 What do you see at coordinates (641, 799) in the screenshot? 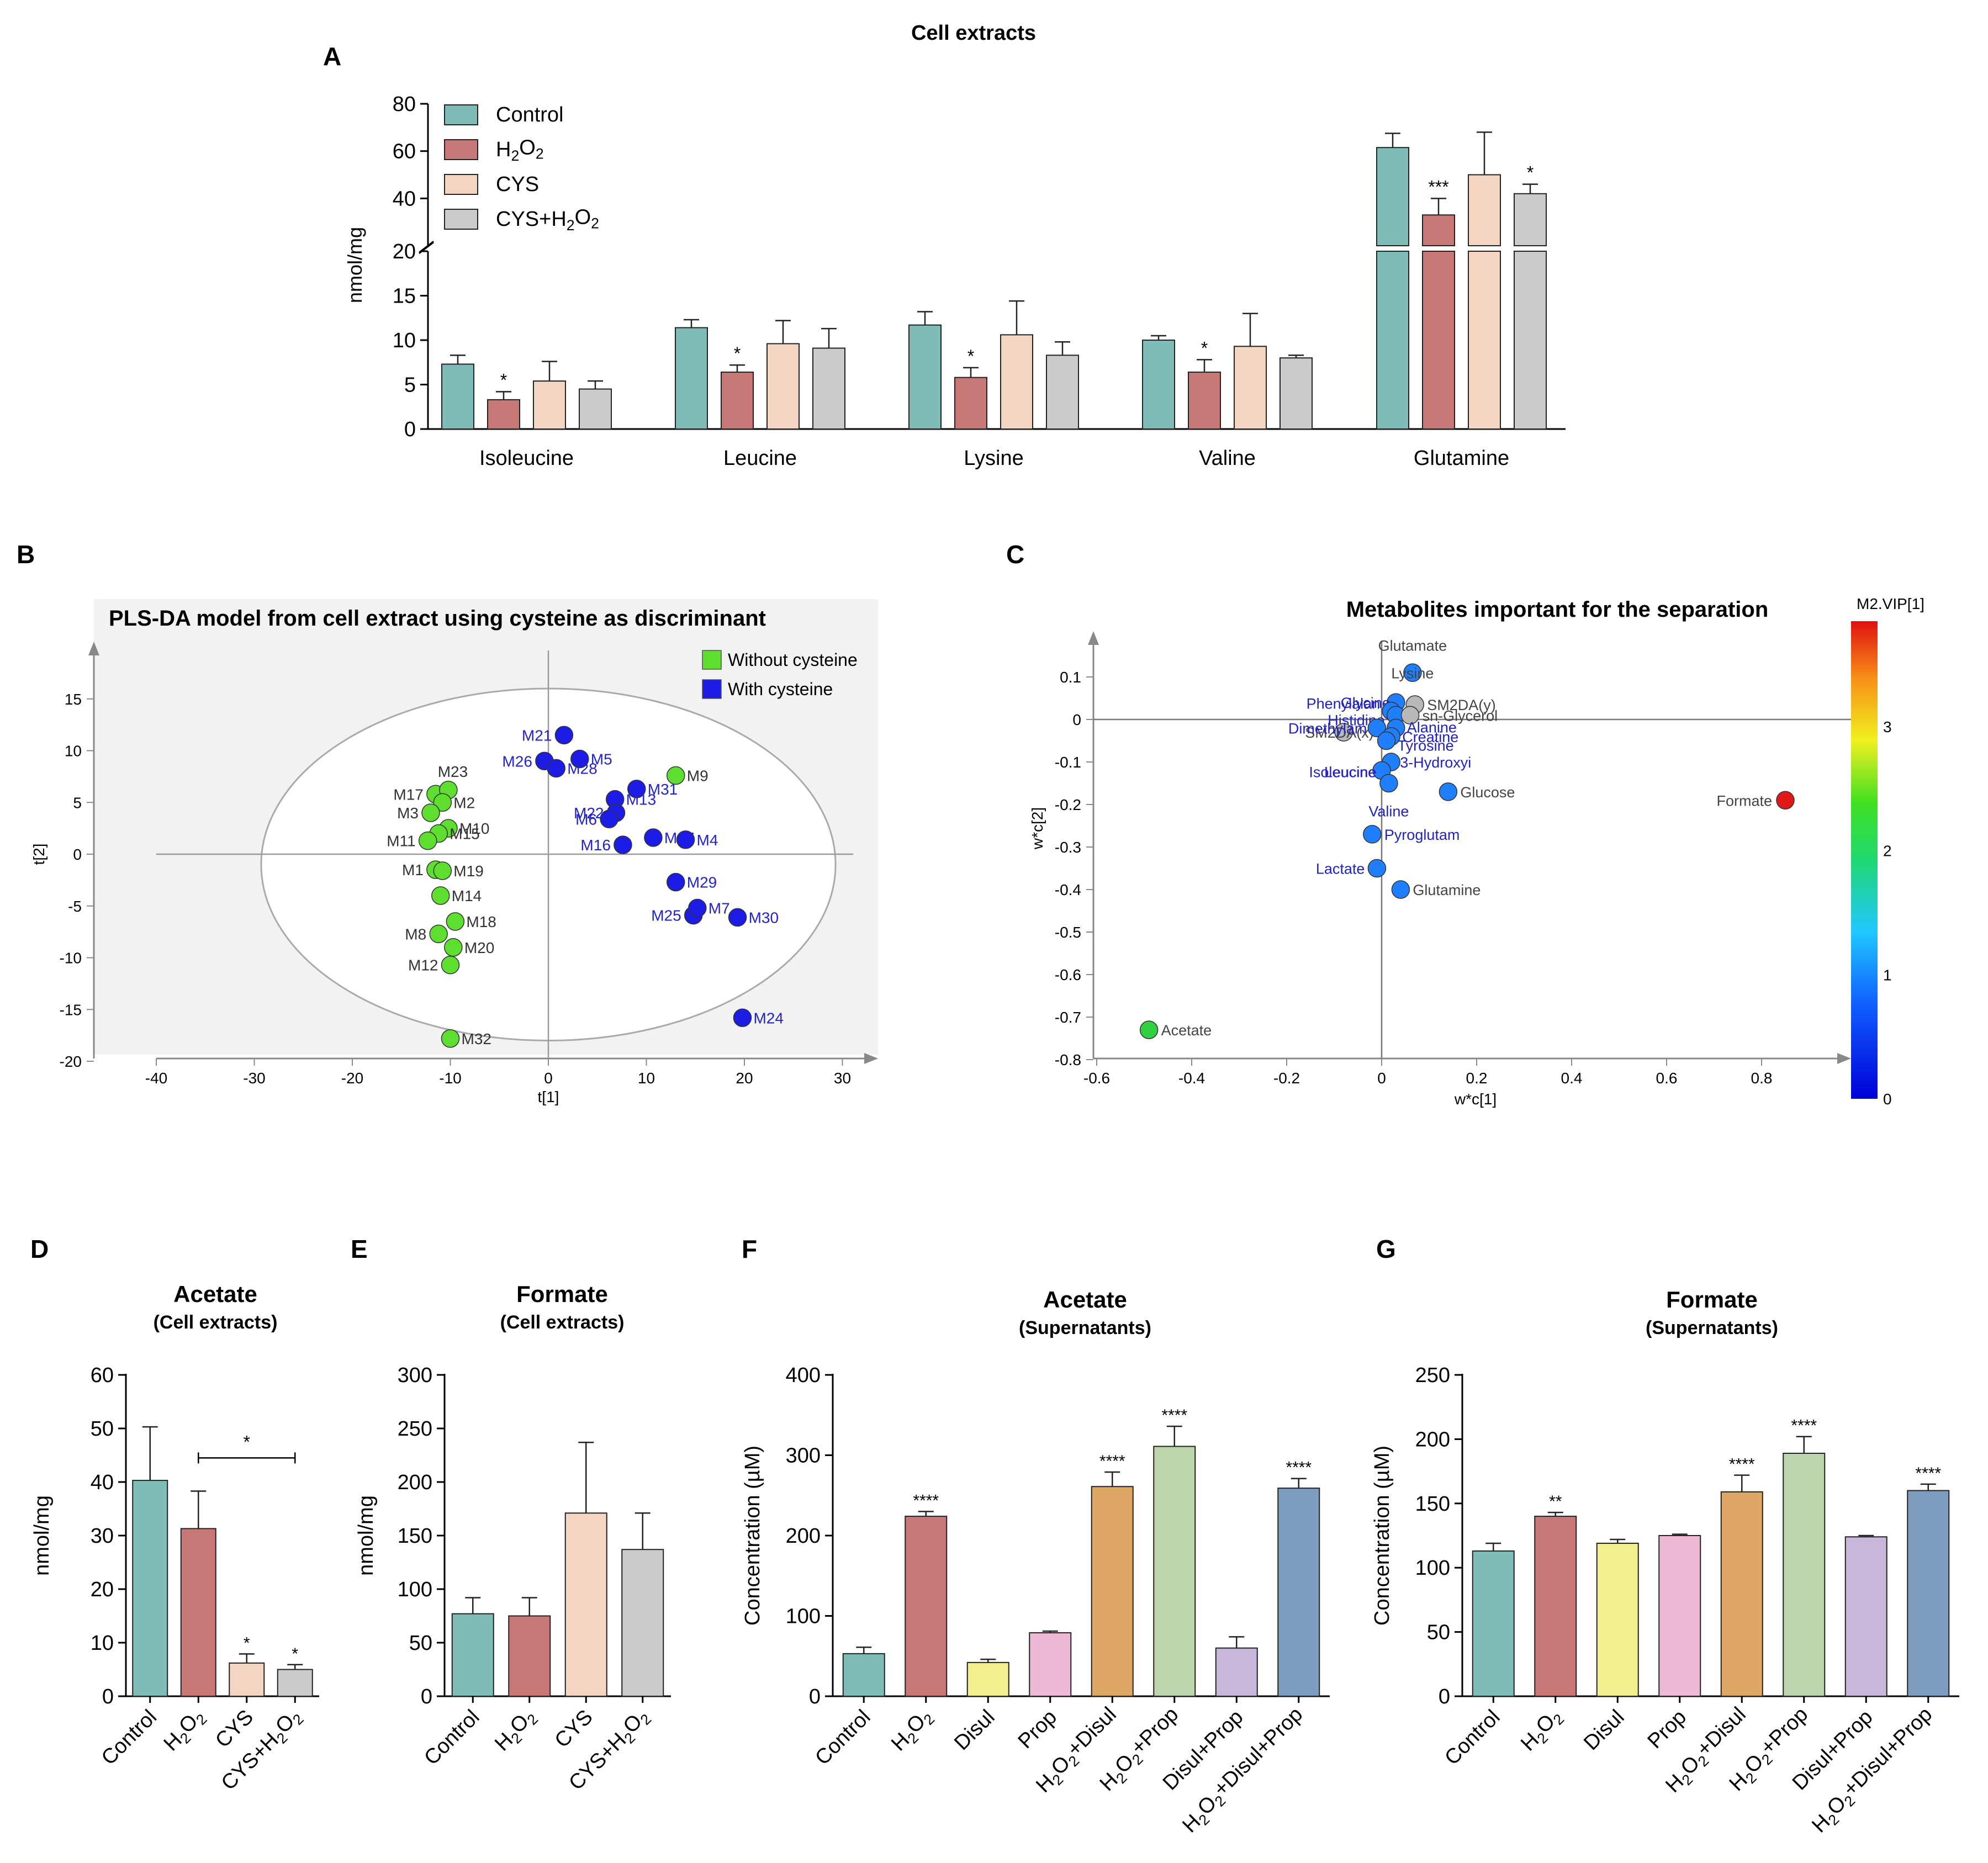
I see `point-label: M13` at bounding box center [641, 799].